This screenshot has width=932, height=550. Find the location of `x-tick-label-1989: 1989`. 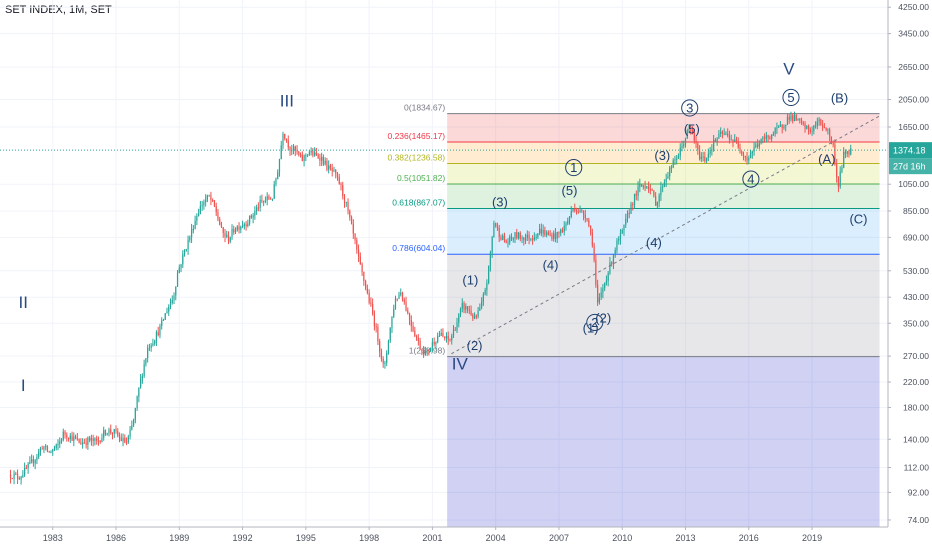

x-tick-label-1989: 1989 is located at coordinates (179, 538).